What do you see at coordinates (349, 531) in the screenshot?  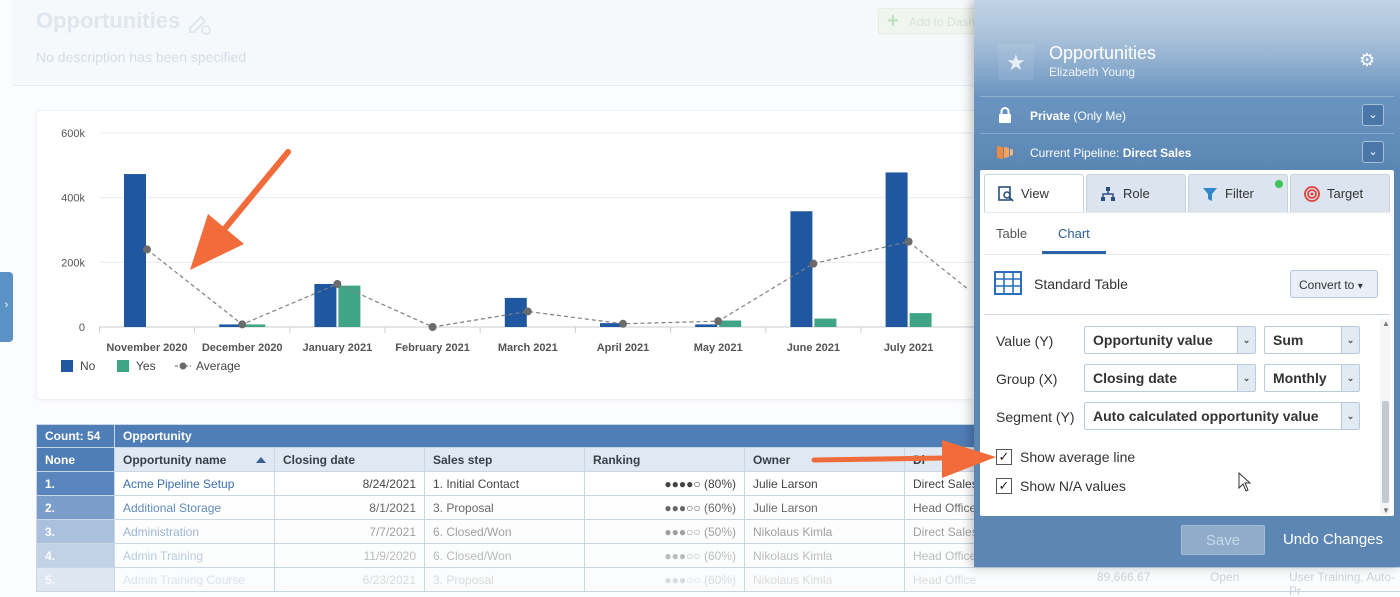 I see `closing-date-cell: 7/7/2021` at bounding box center [349, 531].